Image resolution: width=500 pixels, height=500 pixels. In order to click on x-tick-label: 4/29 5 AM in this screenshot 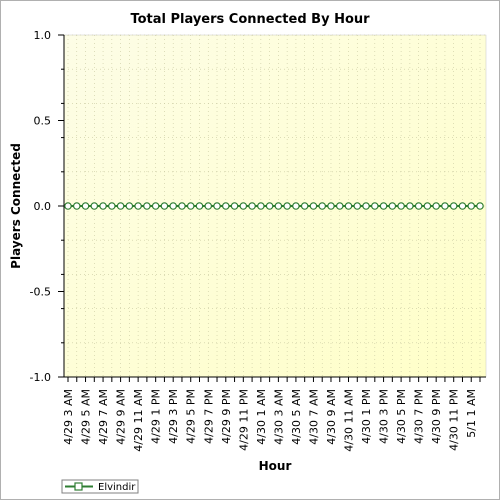, I will do `click(86, 417)`.